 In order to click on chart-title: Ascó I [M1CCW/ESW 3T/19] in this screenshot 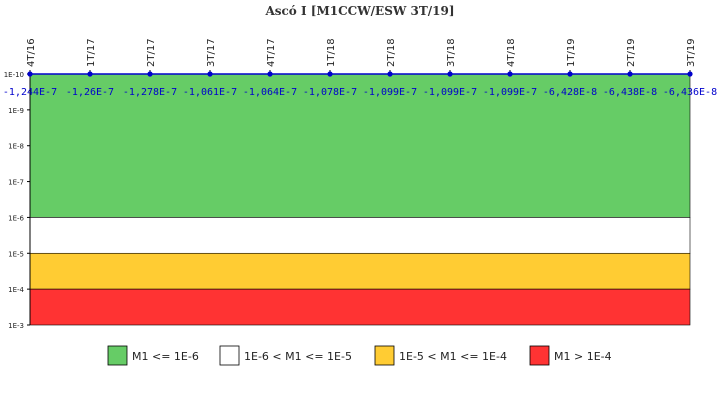, I will do `click(359, 11)`.